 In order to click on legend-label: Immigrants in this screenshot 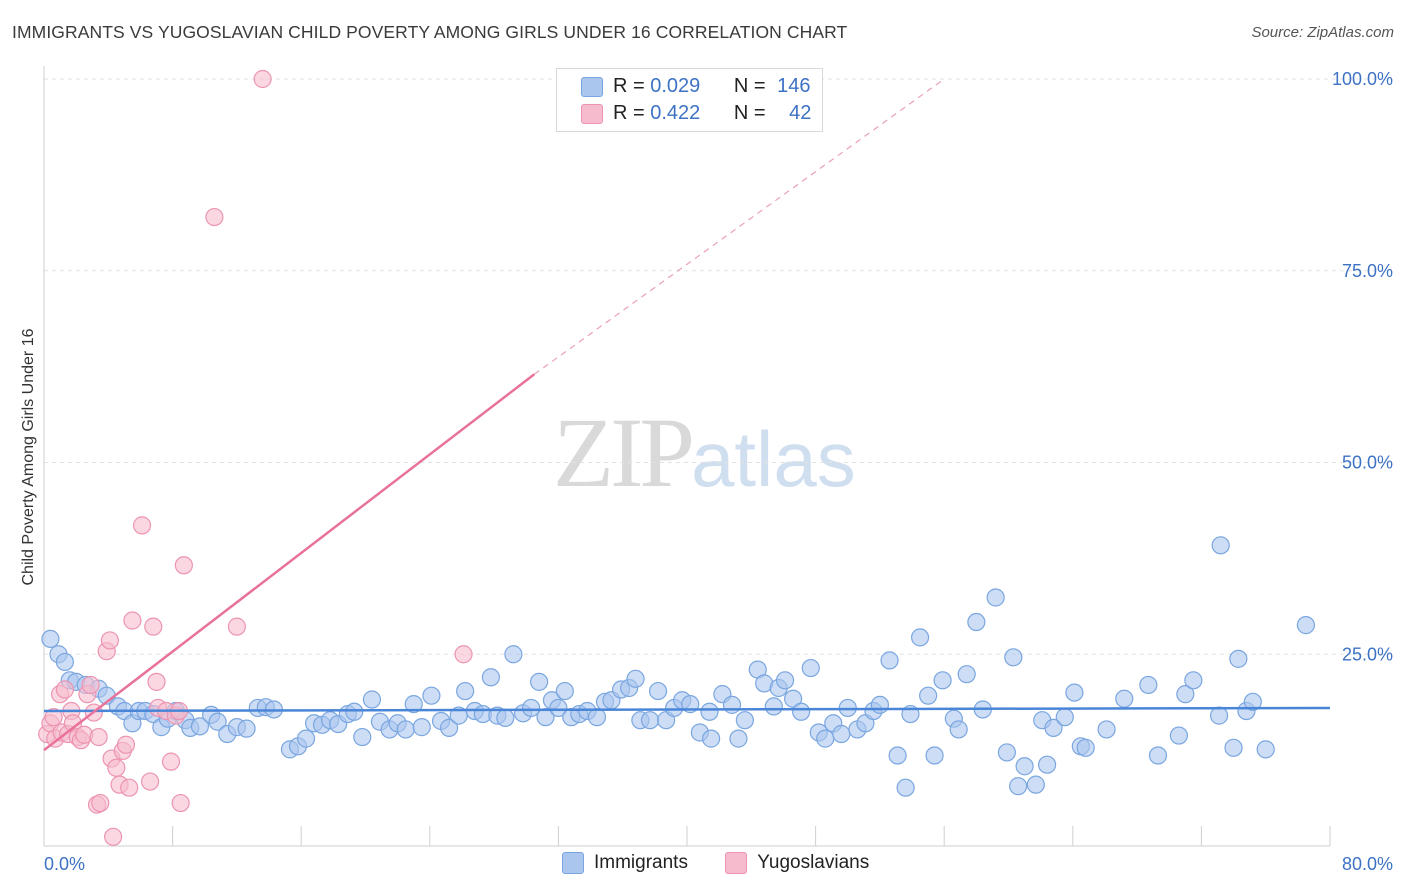, I will do `click(641, 862)`.